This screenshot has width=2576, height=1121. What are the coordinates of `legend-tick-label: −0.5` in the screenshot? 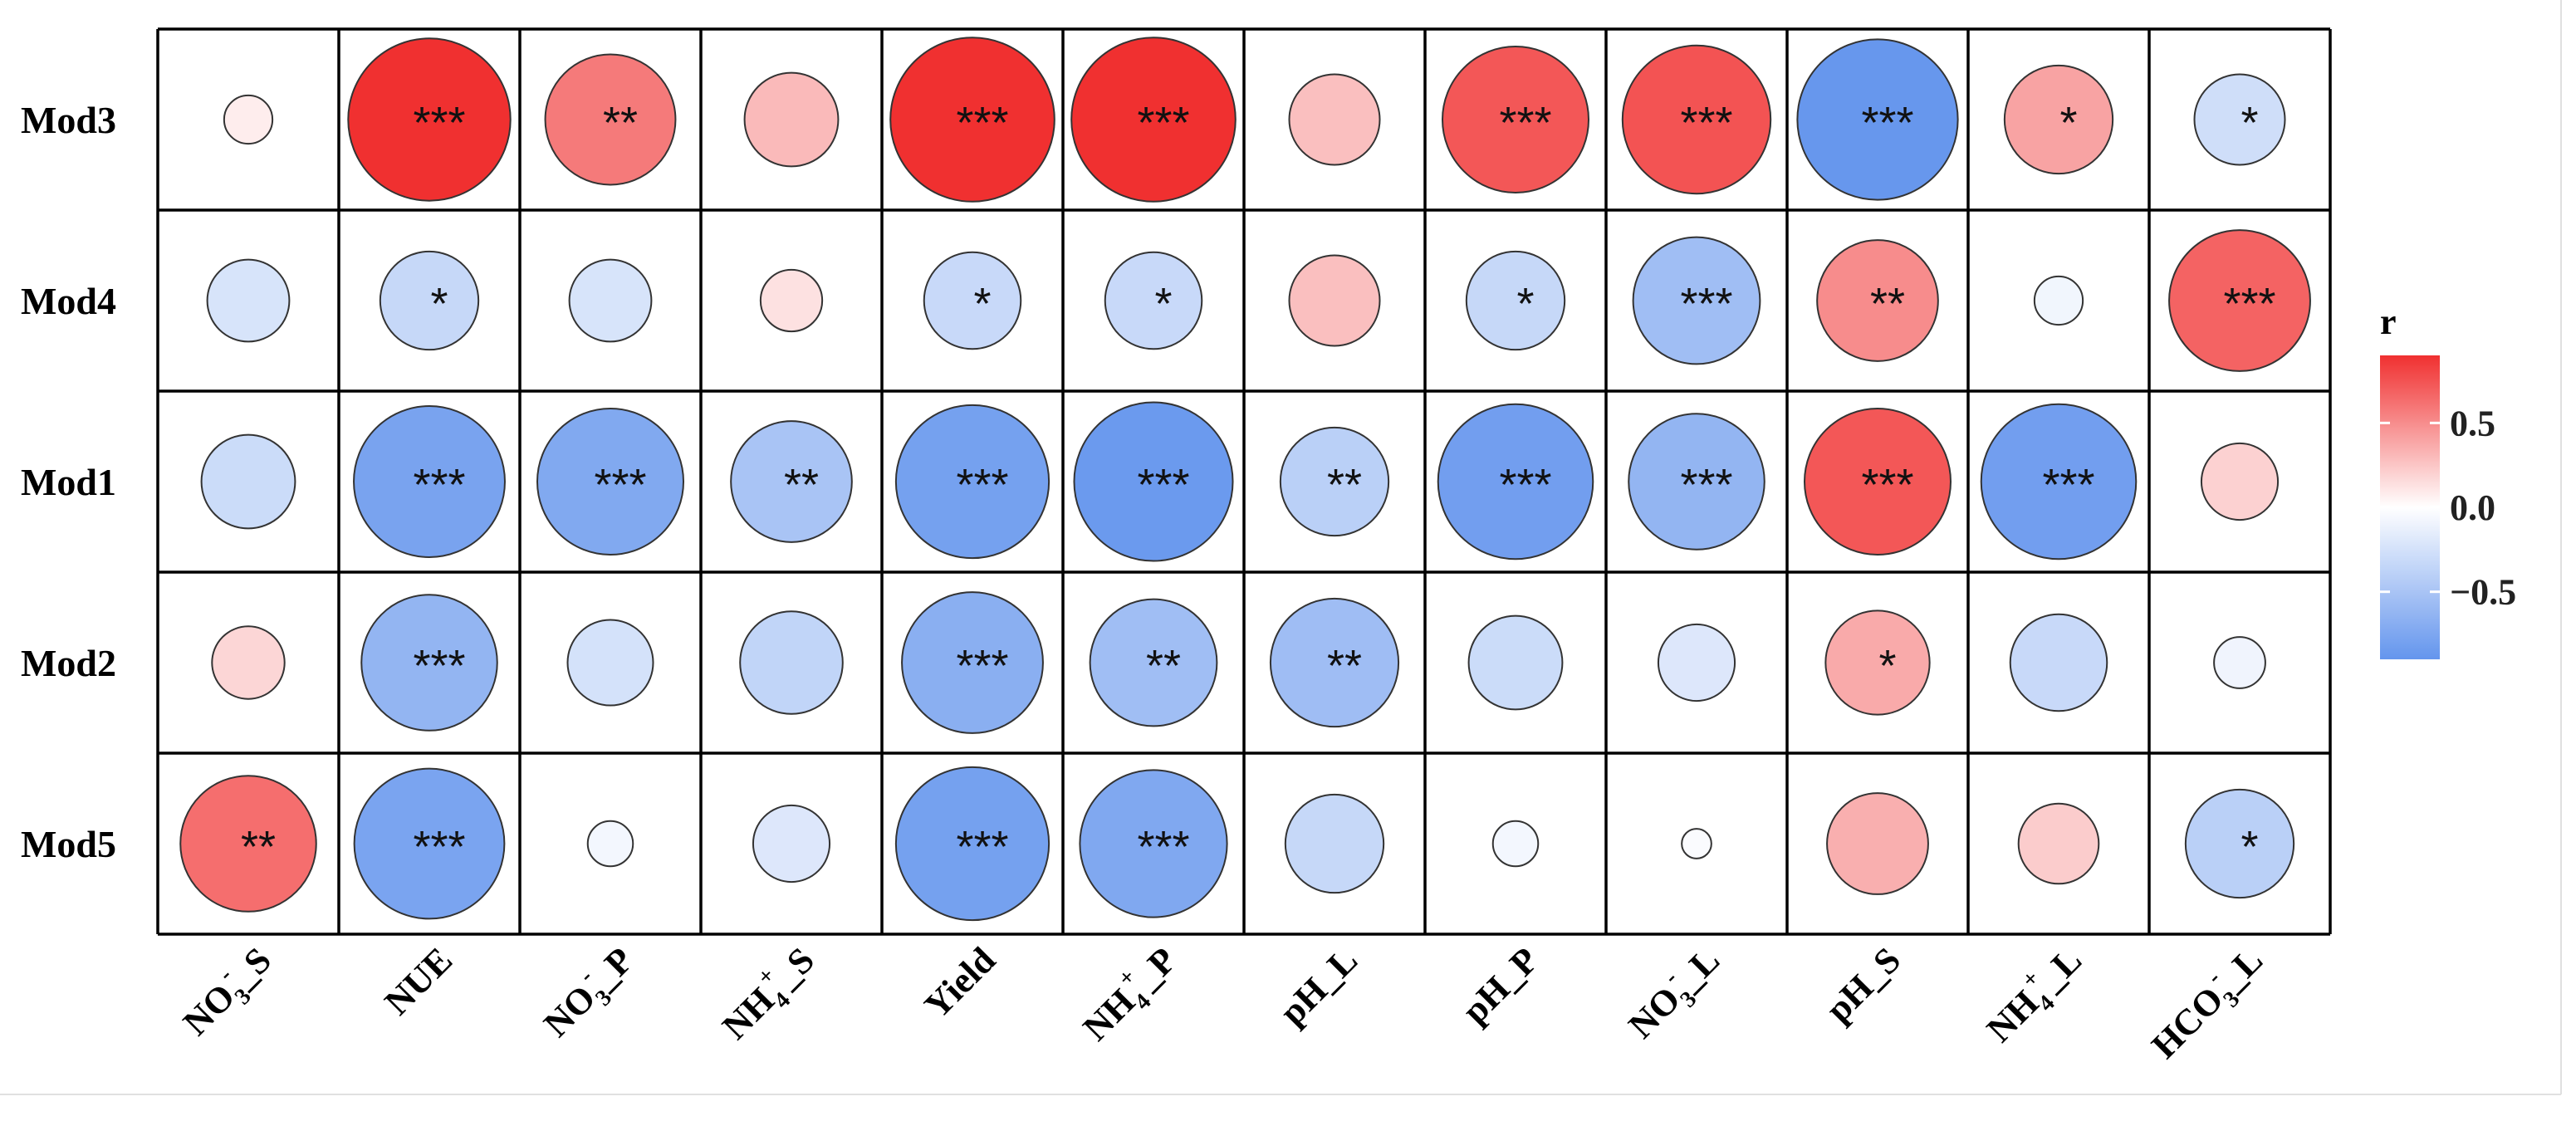 It's located at (2483, 593).